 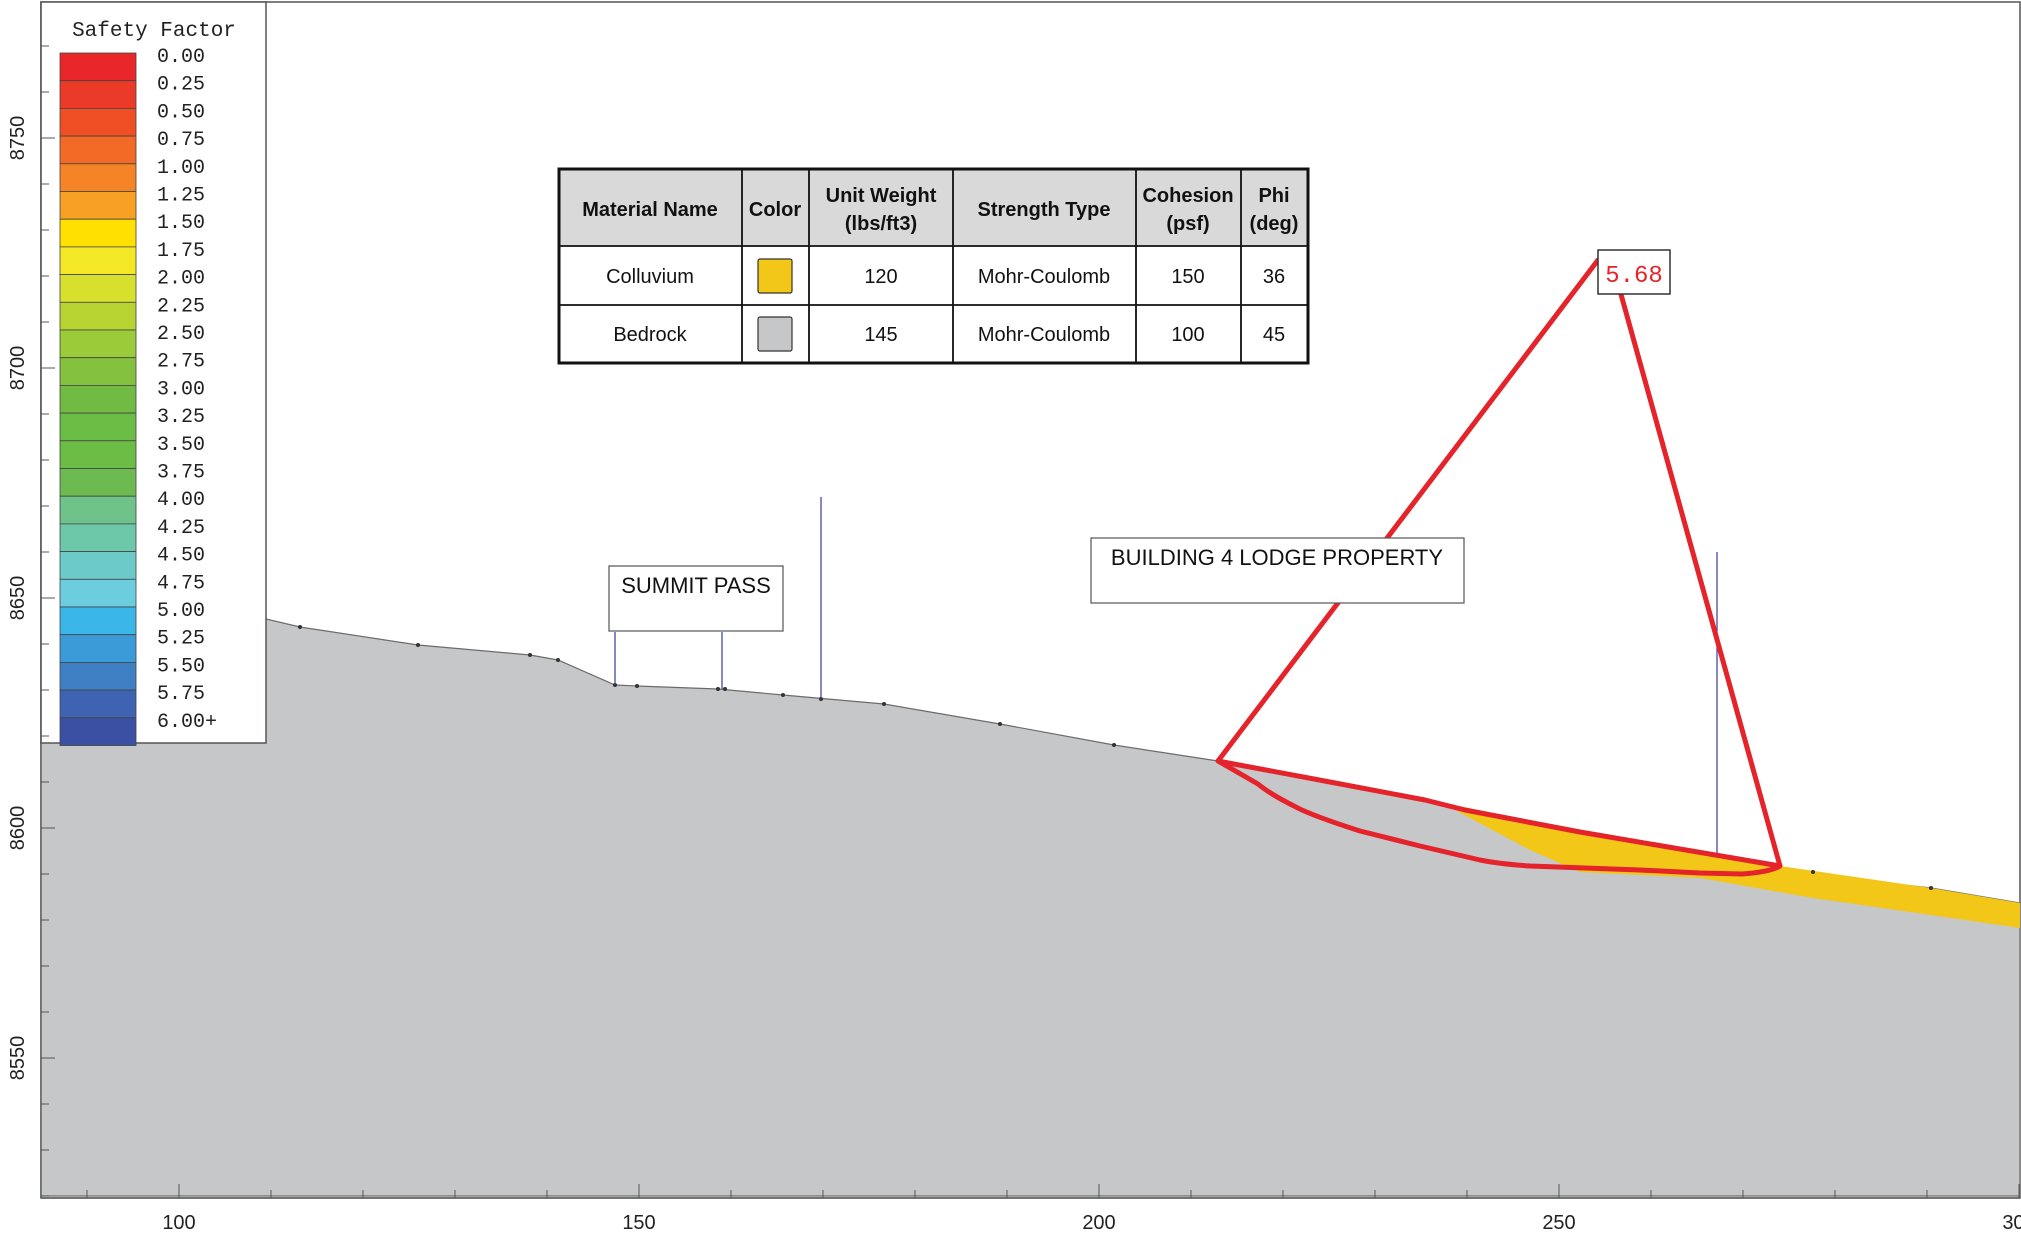 What do you see at coordinates (1031, 1208) in the screenshot?
I see `x-axis: 100150200250300350400450` at bounding box center [1031, 1208].